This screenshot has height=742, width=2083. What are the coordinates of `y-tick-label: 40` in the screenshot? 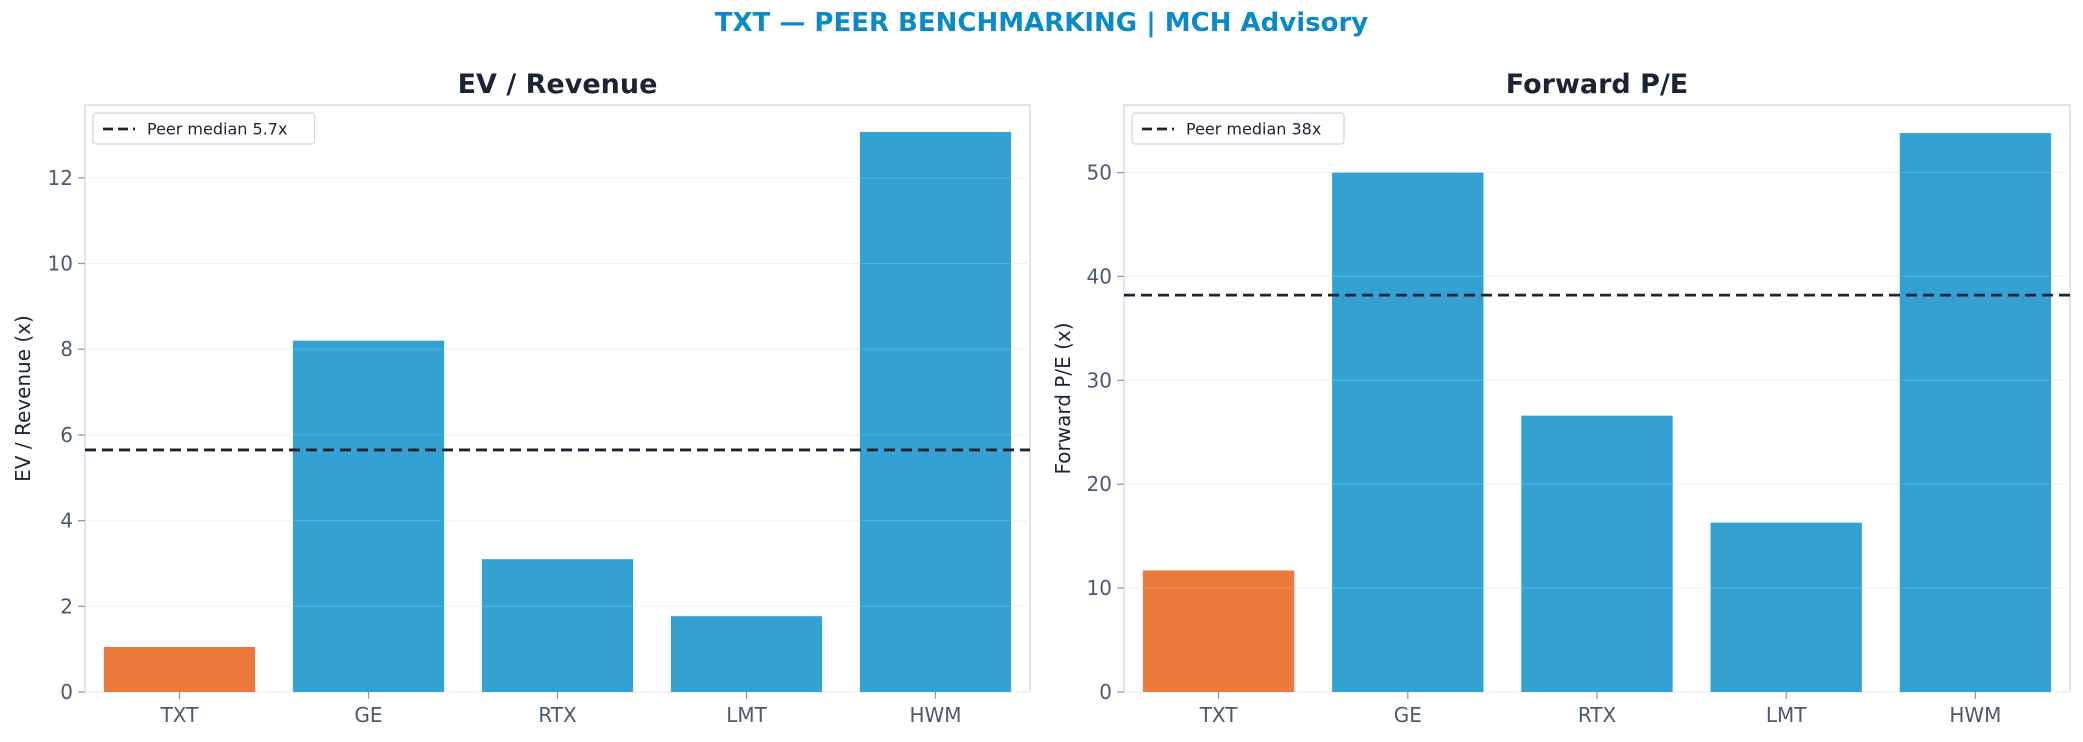 It's located at (1099, 276).